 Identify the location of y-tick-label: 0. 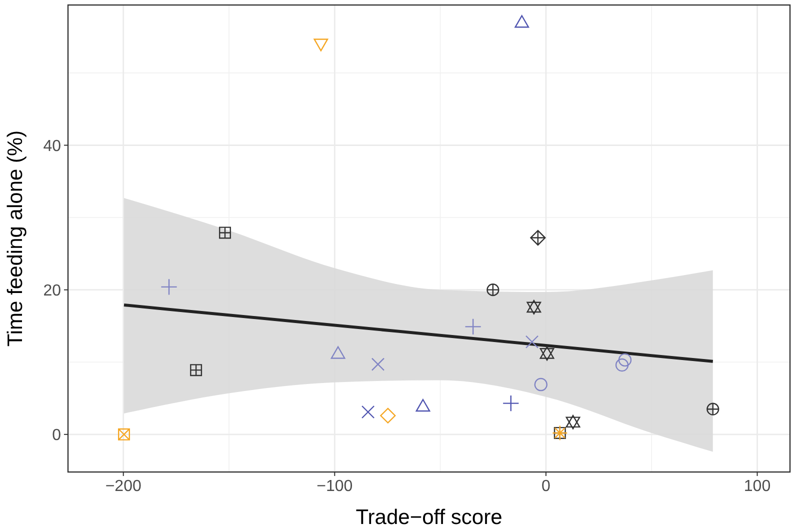
(57, 435).